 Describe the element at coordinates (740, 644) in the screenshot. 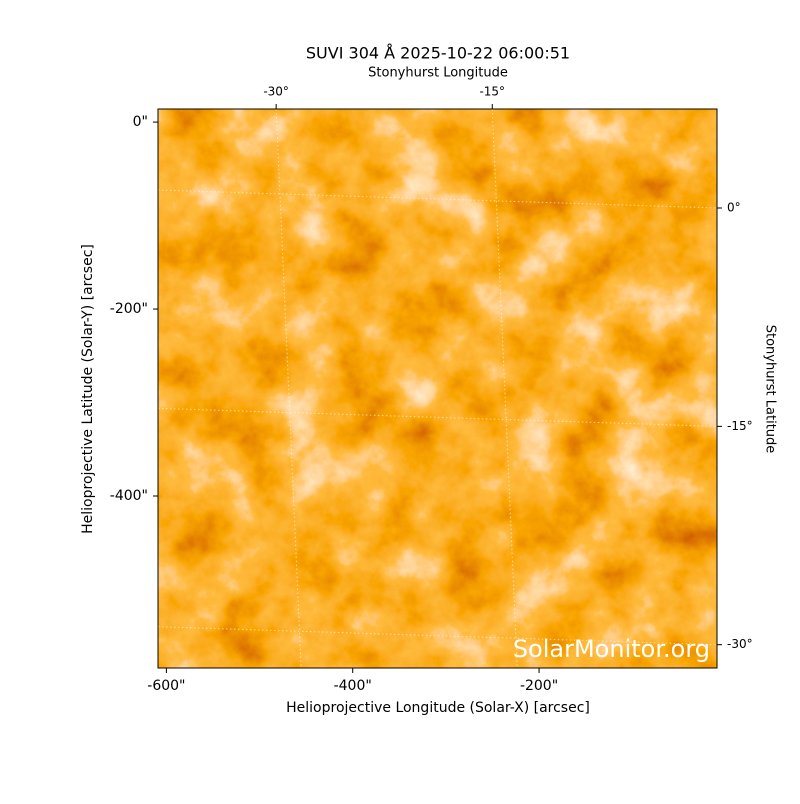

I see `y2-tick-label: -30°` at that location.